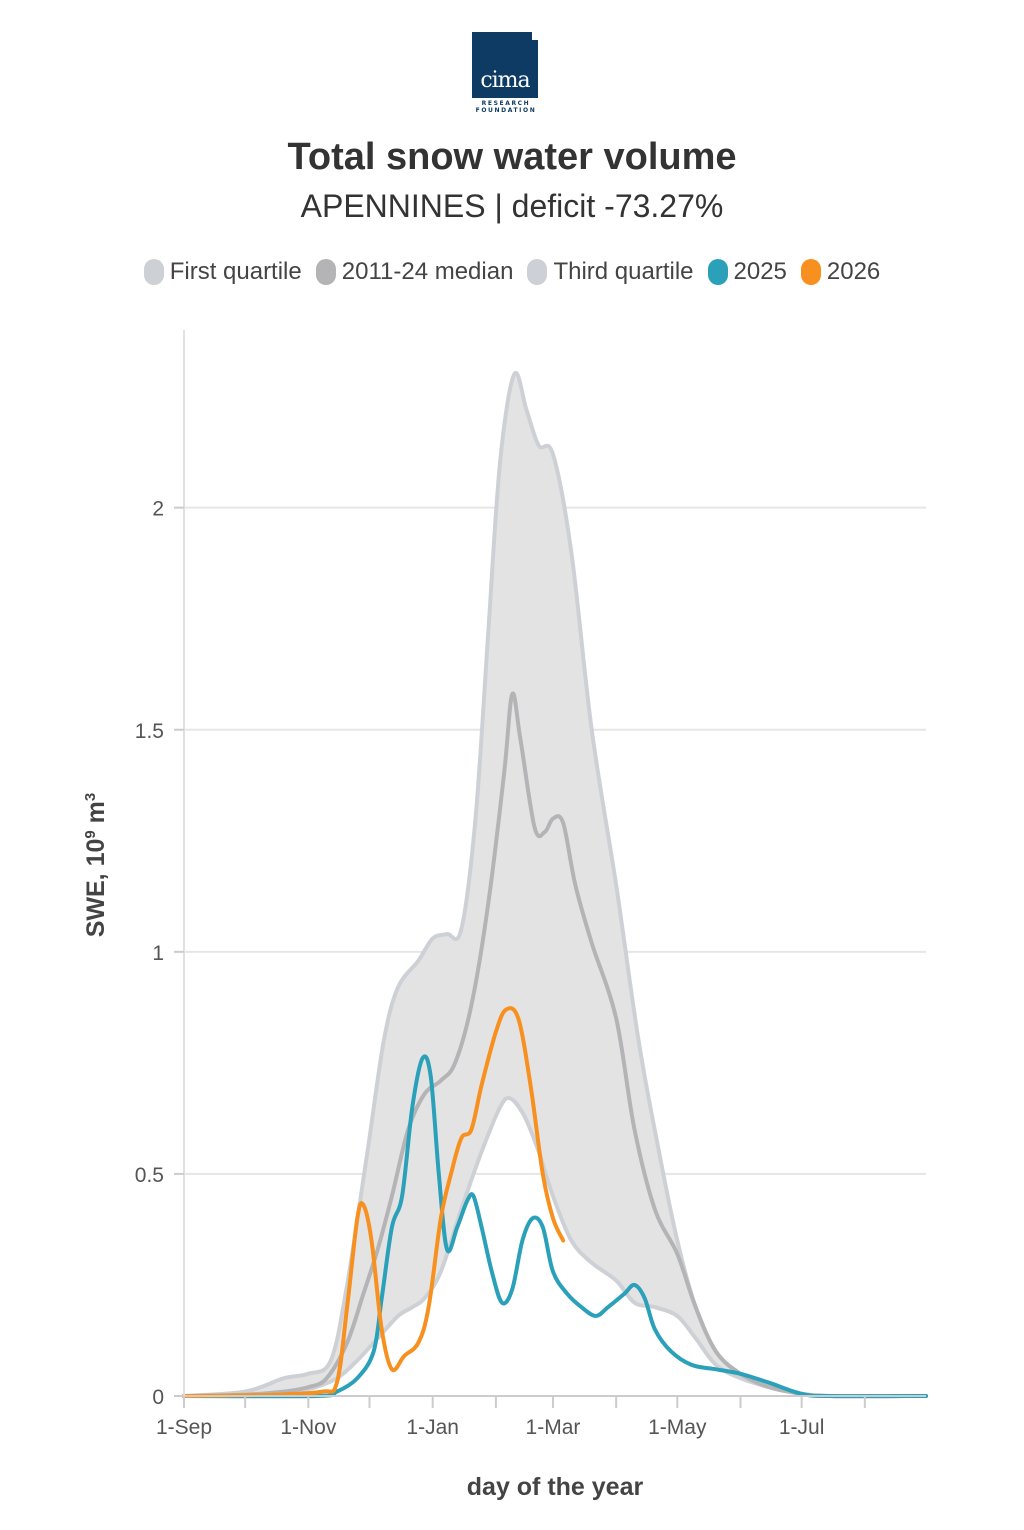 The width and height of the screenshot is (1024, 1530). I want to click on legend-item-first-quartile: First quartile, so click(222, 272).